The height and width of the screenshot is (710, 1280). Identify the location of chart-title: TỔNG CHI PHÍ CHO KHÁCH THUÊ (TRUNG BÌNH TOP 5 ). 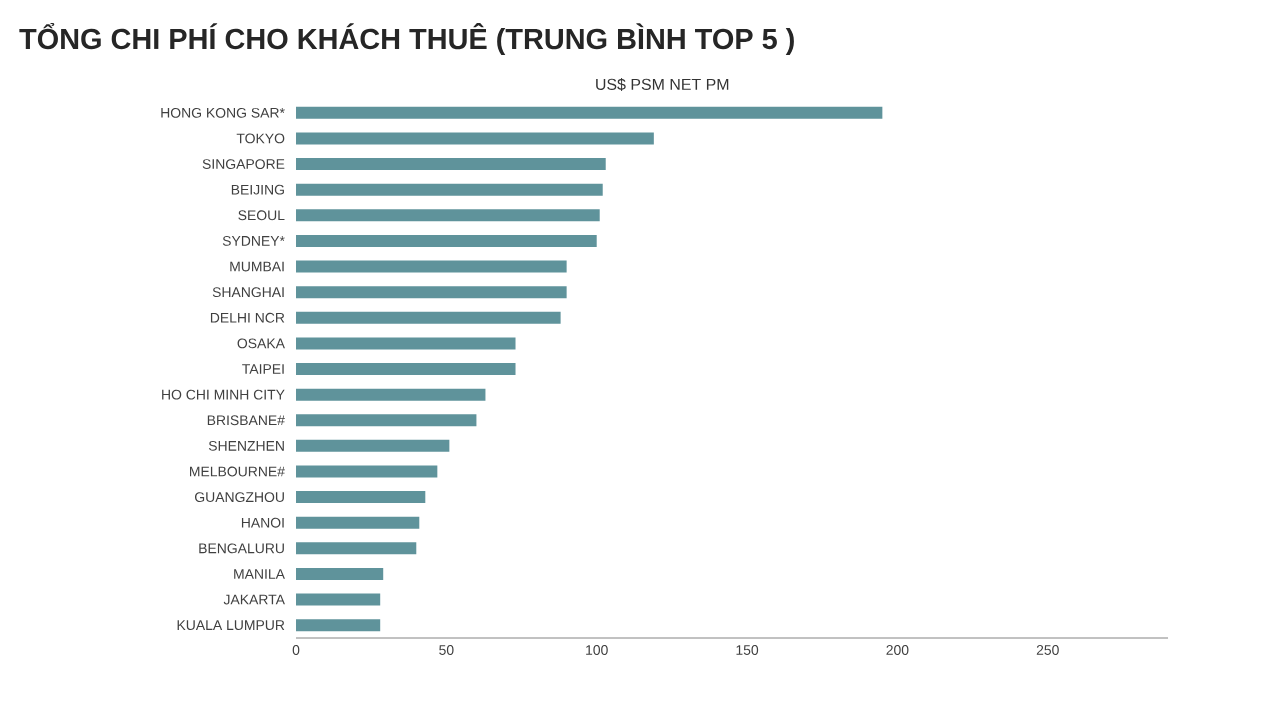
(406, 39).